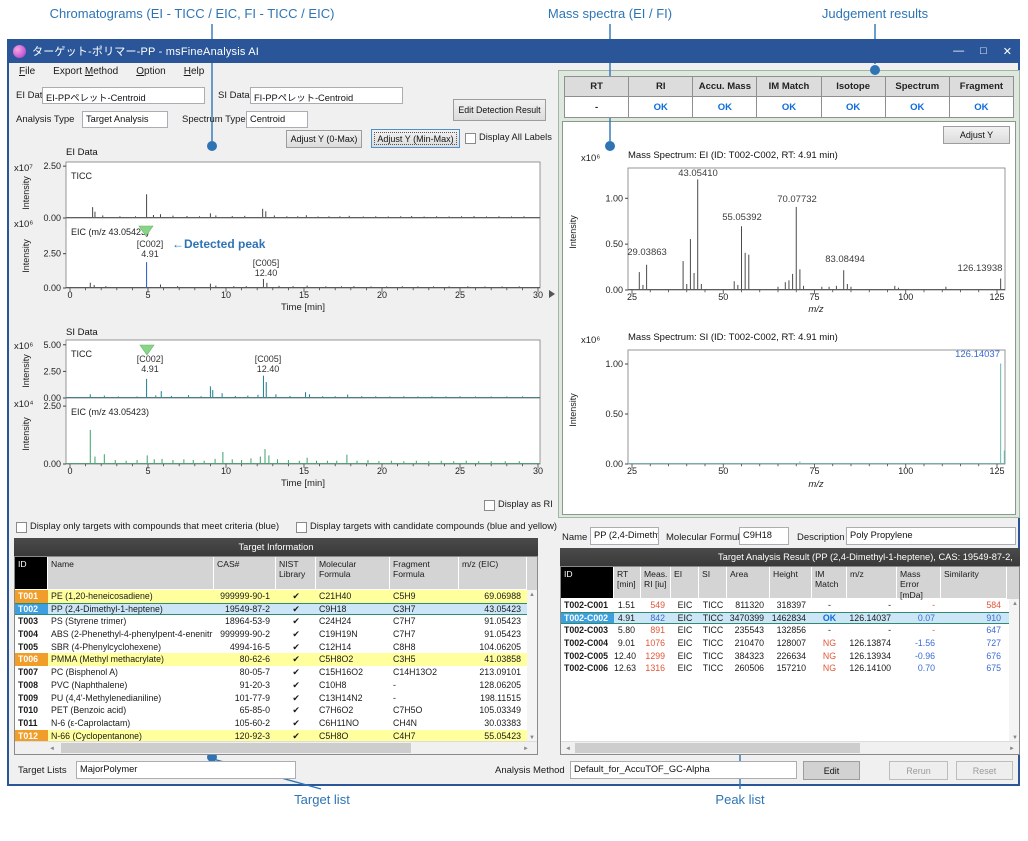  Describe the element at coordinates (725, 87) in the screenshot. I see `judgement-col-header: Accu. Mass` at that location.